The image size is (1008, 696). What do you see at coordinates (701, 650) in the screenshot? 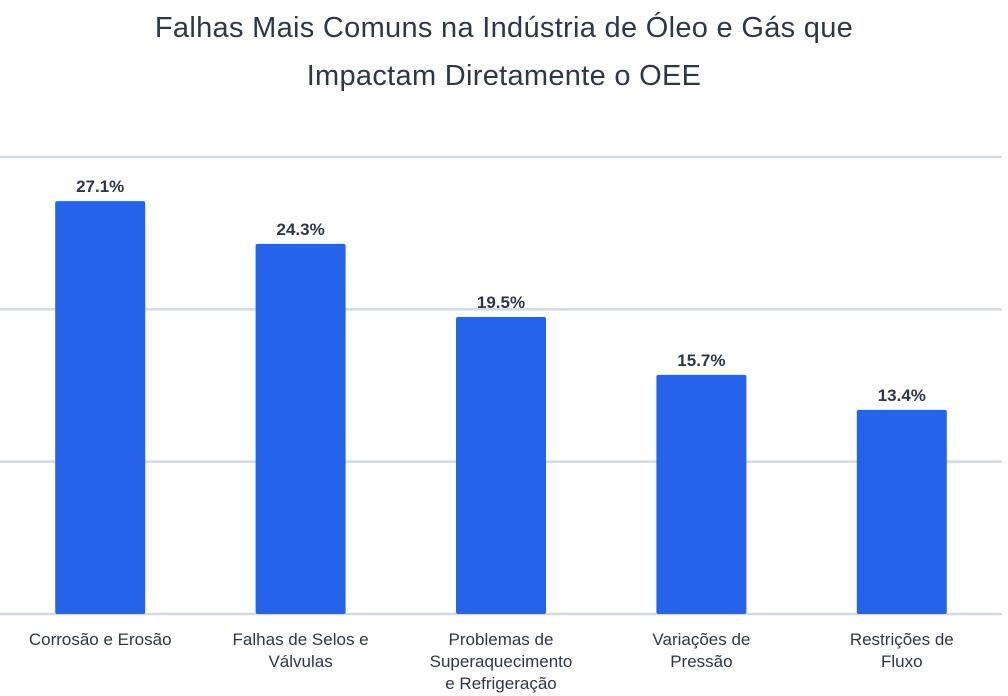
I see `x-tick-label: Variações de Pressão` at bounding box center [701, 650].